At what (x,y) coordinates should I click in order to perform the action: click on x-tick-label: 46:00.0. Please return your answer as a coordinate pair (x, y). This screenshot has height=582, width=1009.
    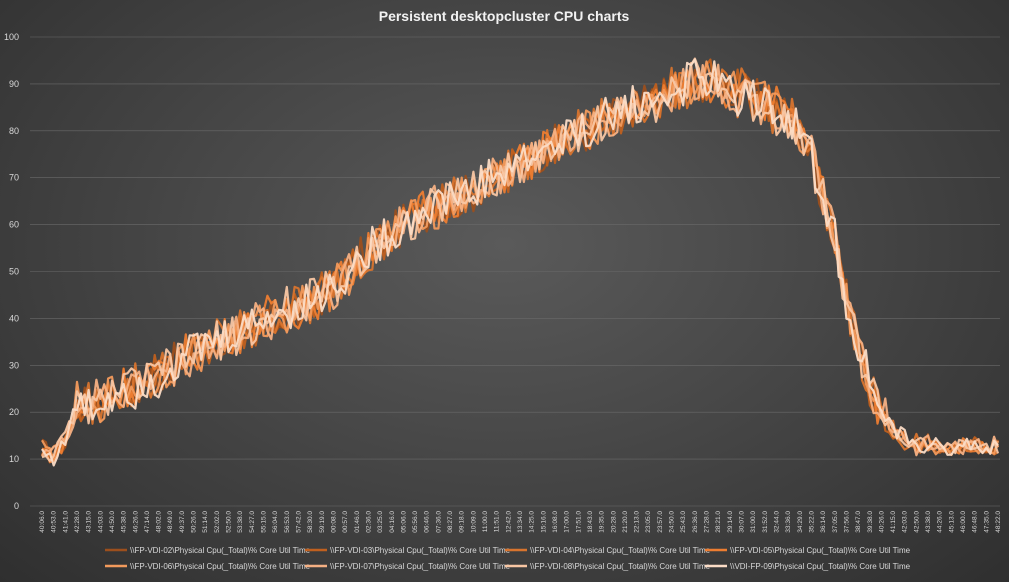
    Looking at the image, I should click on (963, 522).